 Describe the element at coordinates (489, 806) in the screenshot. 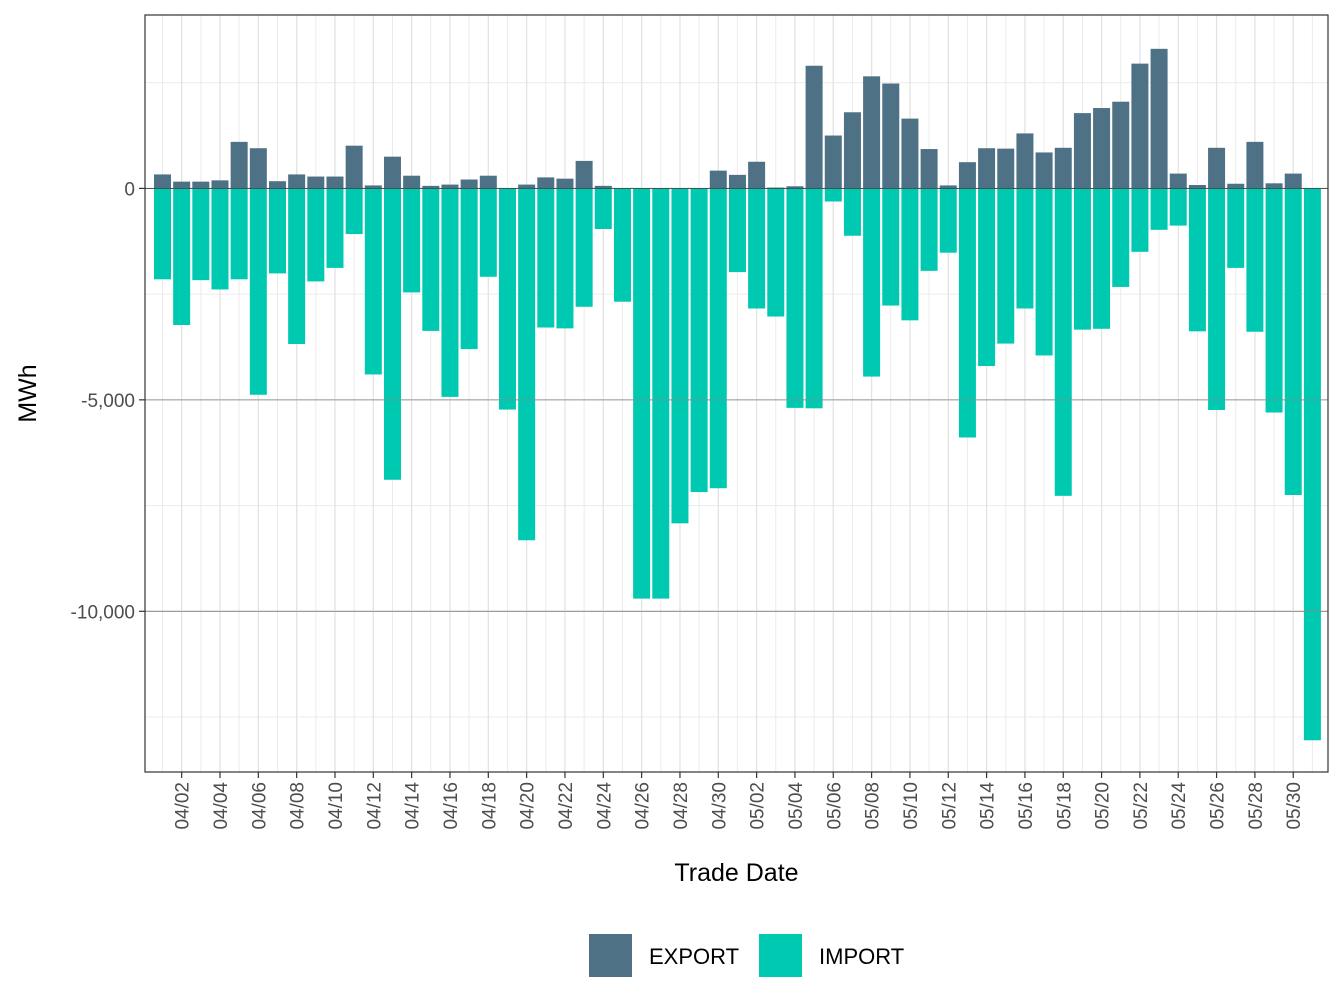

I see `x-tick-label: 04/18` at that location.